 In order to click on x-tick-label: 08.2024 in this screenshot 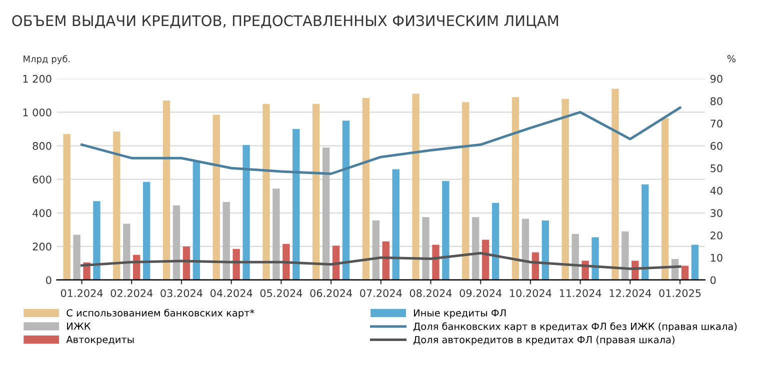, I will do `click(431, 293)`.